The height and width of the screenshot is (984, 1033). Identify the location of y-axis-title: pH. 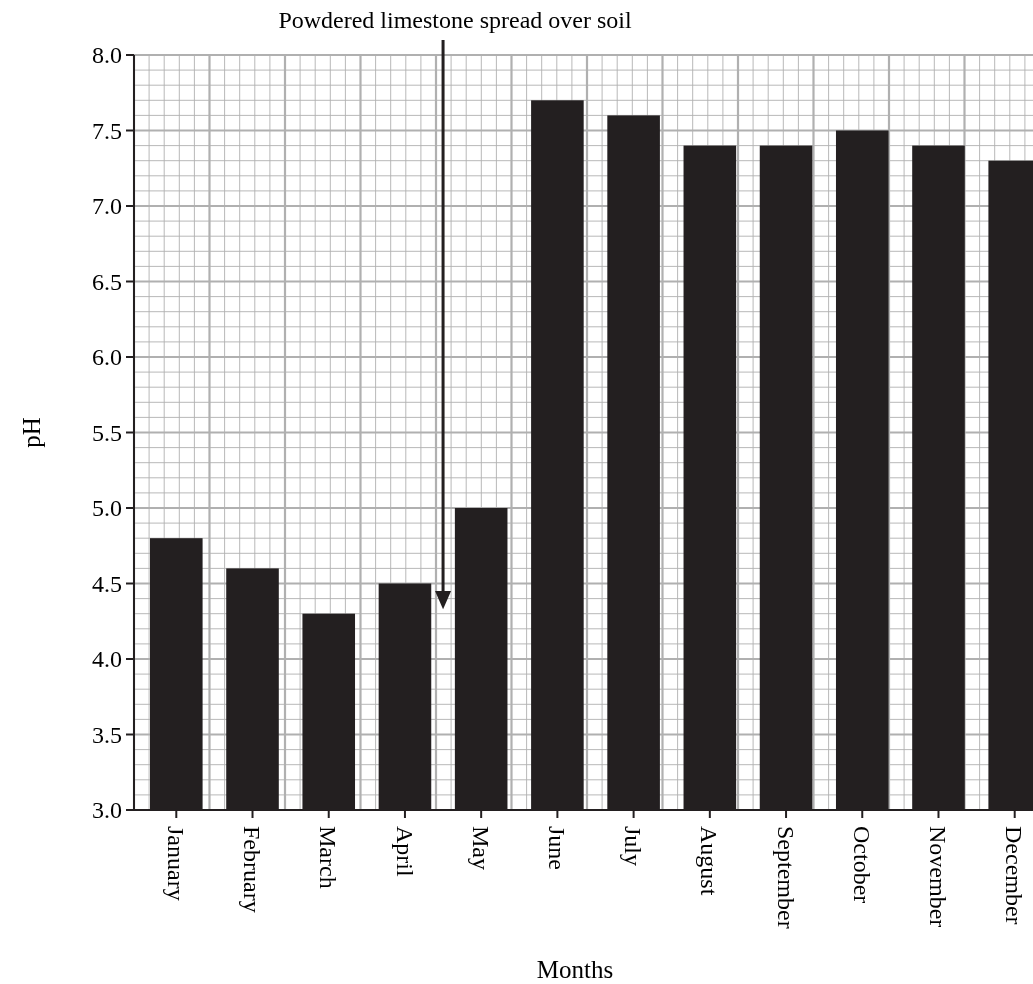
(31, 432).